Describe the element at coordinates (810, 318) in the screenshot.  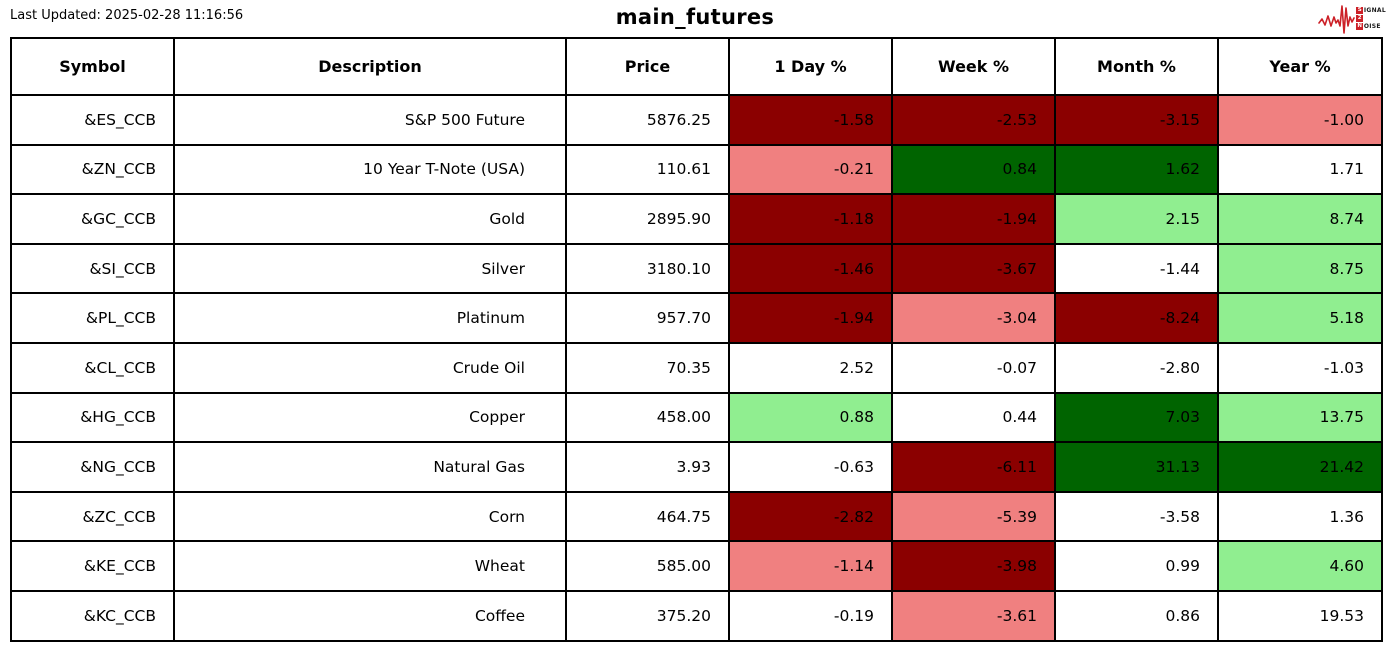
I see `pct-cell-1day: -1.94` at that location.